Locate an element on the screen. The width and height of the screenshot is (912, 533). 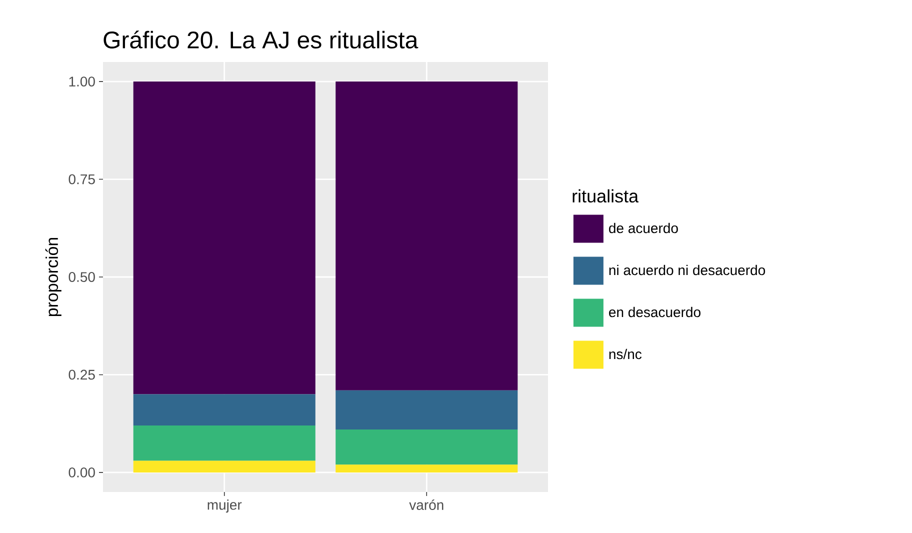
legend-label: de acuerdo is located at coordinates (643, 228).